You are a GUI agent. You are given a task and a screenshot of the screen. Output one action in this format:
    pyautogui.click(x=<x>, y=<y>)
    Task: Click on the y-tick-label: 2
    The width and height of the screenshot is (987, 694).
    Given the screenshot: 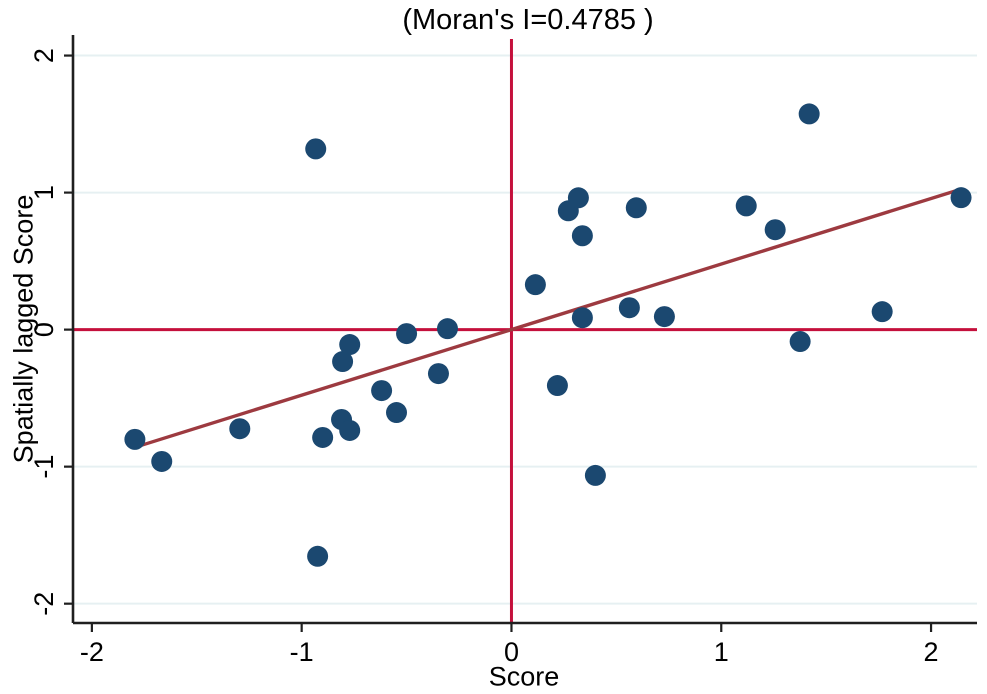 What is the action you would take?
    pyautogui.click(x=44, y=55)
    